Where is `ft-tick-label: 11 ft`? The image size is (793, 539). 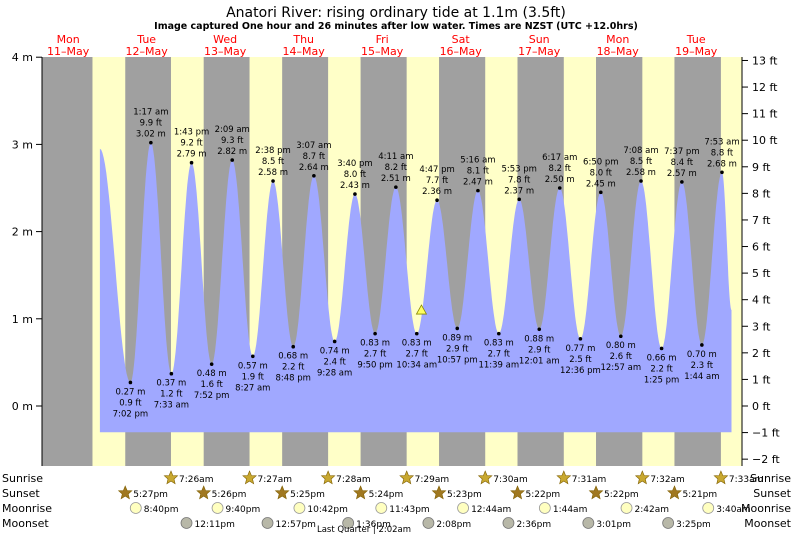
ft-tick-label: 11 ft is located at coordinates (765, 114).